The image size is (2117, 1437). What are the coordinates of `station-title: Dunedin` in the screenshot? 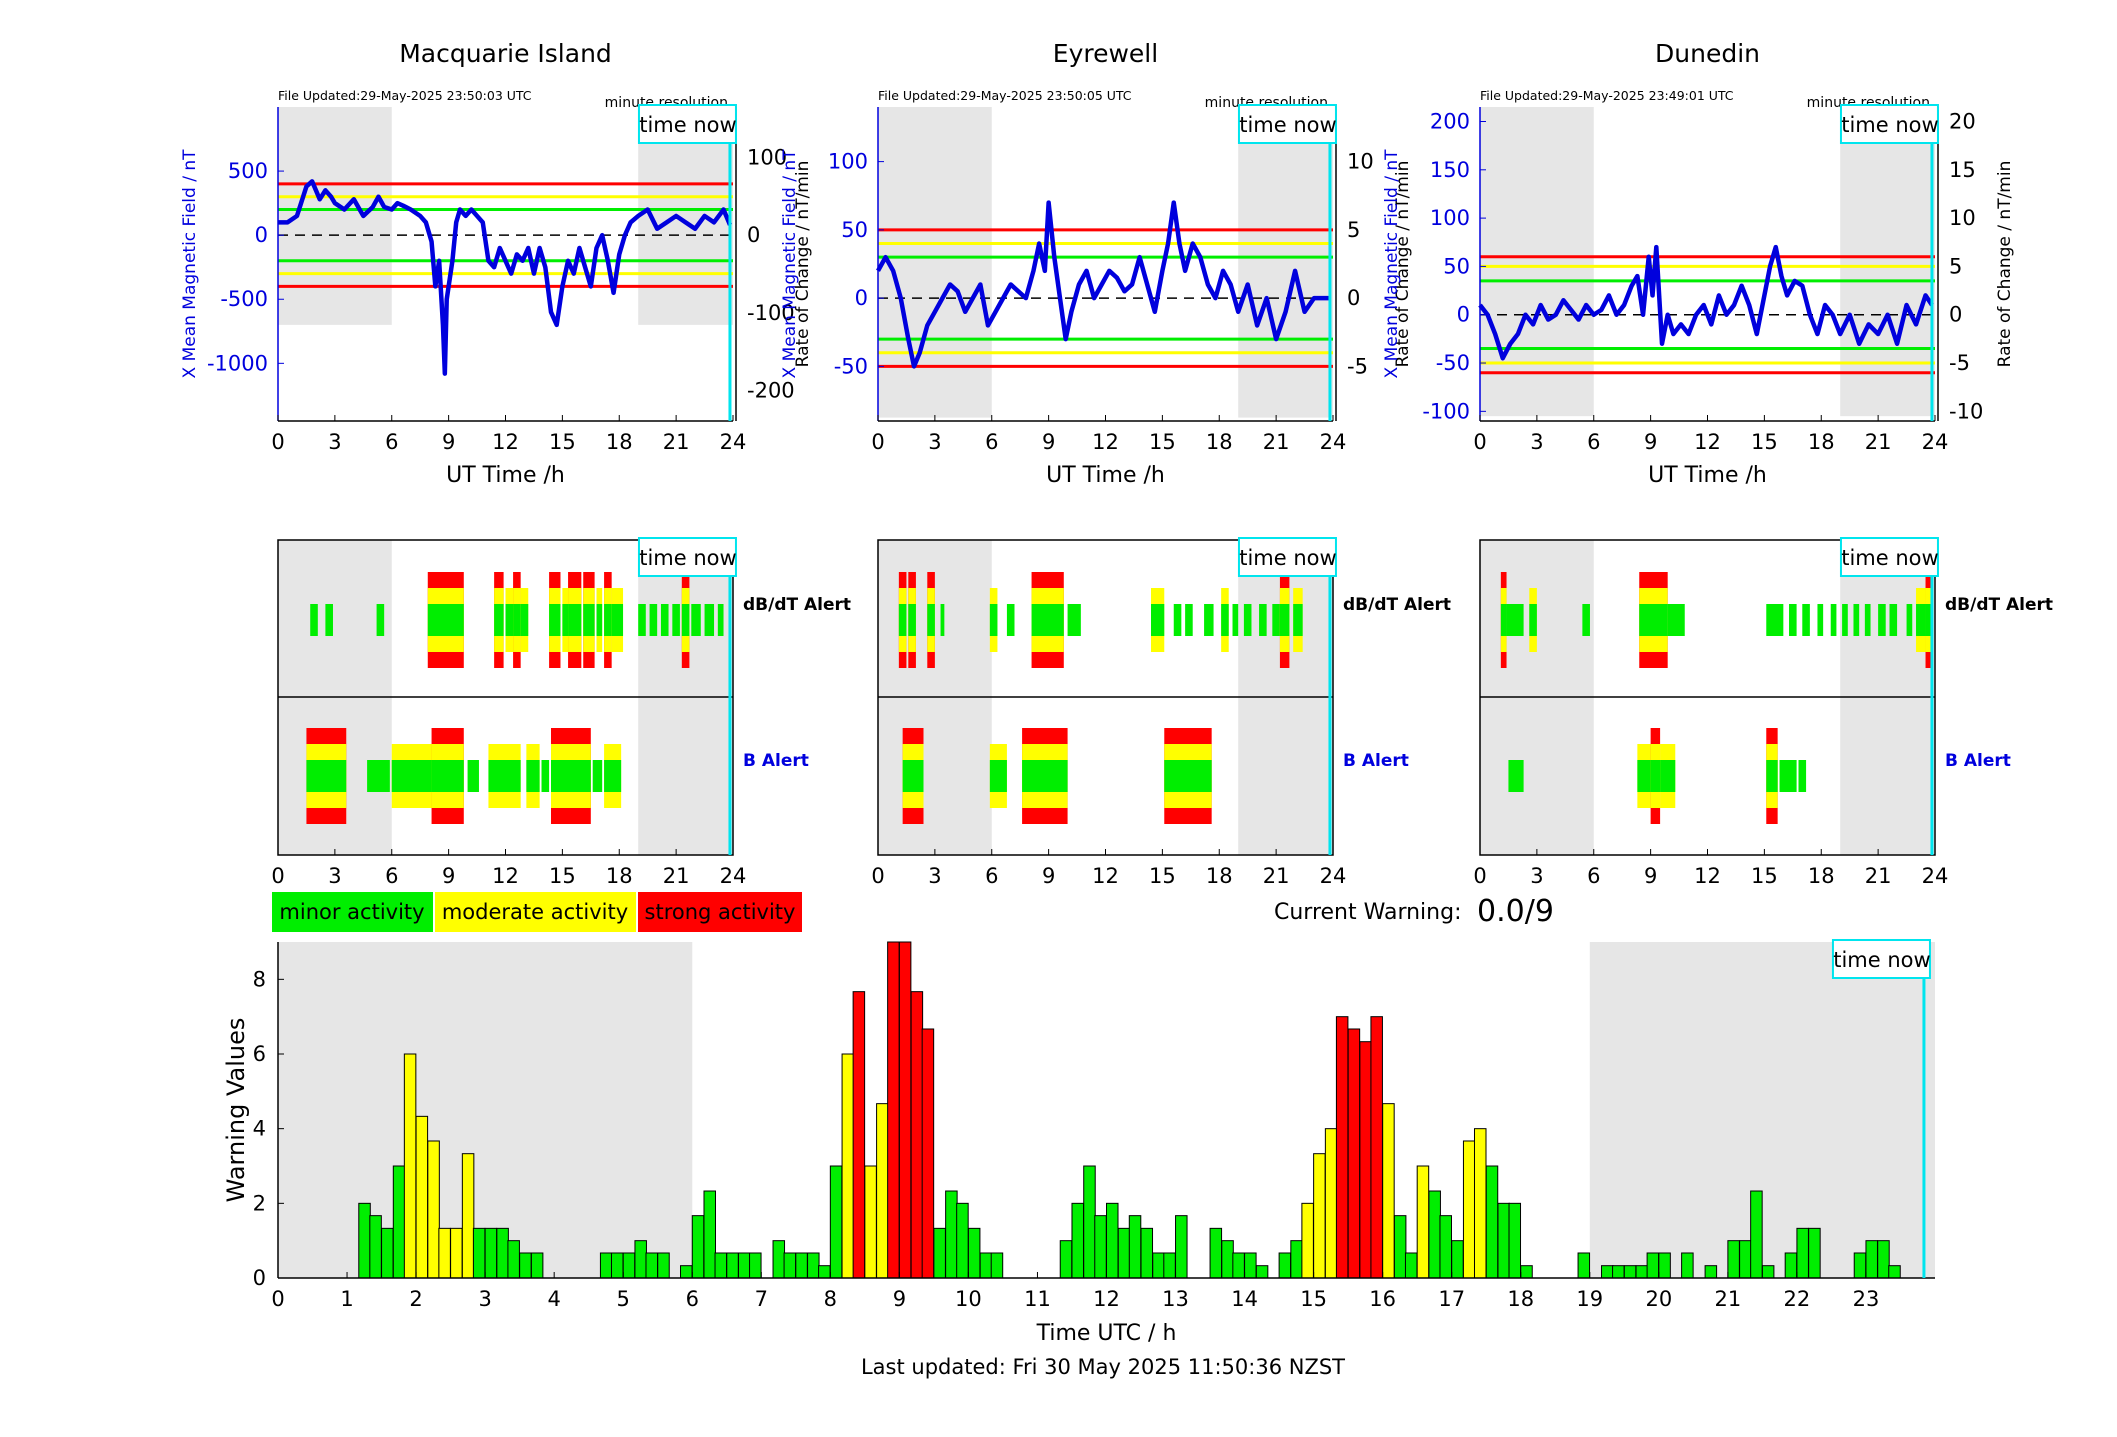 It's located at (1707, 53).